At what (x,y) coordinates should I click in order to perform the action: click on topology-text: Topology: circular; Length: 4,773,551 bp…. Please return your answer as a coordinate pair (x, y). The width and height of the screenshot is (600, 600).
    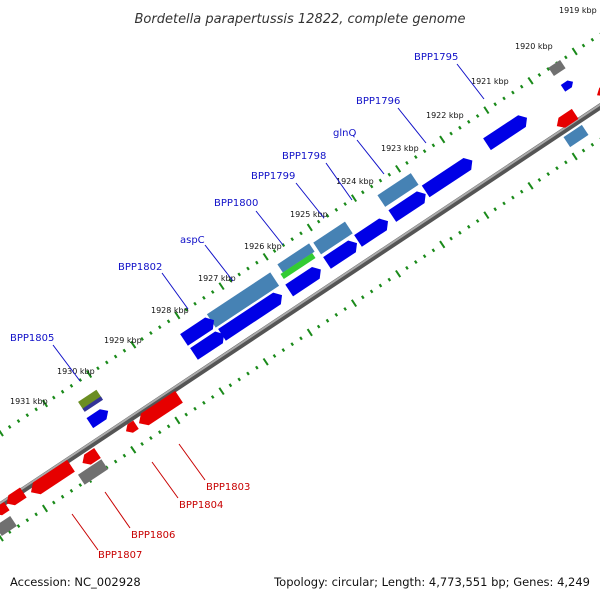
    Looking at the image, I should click on (431, 582).